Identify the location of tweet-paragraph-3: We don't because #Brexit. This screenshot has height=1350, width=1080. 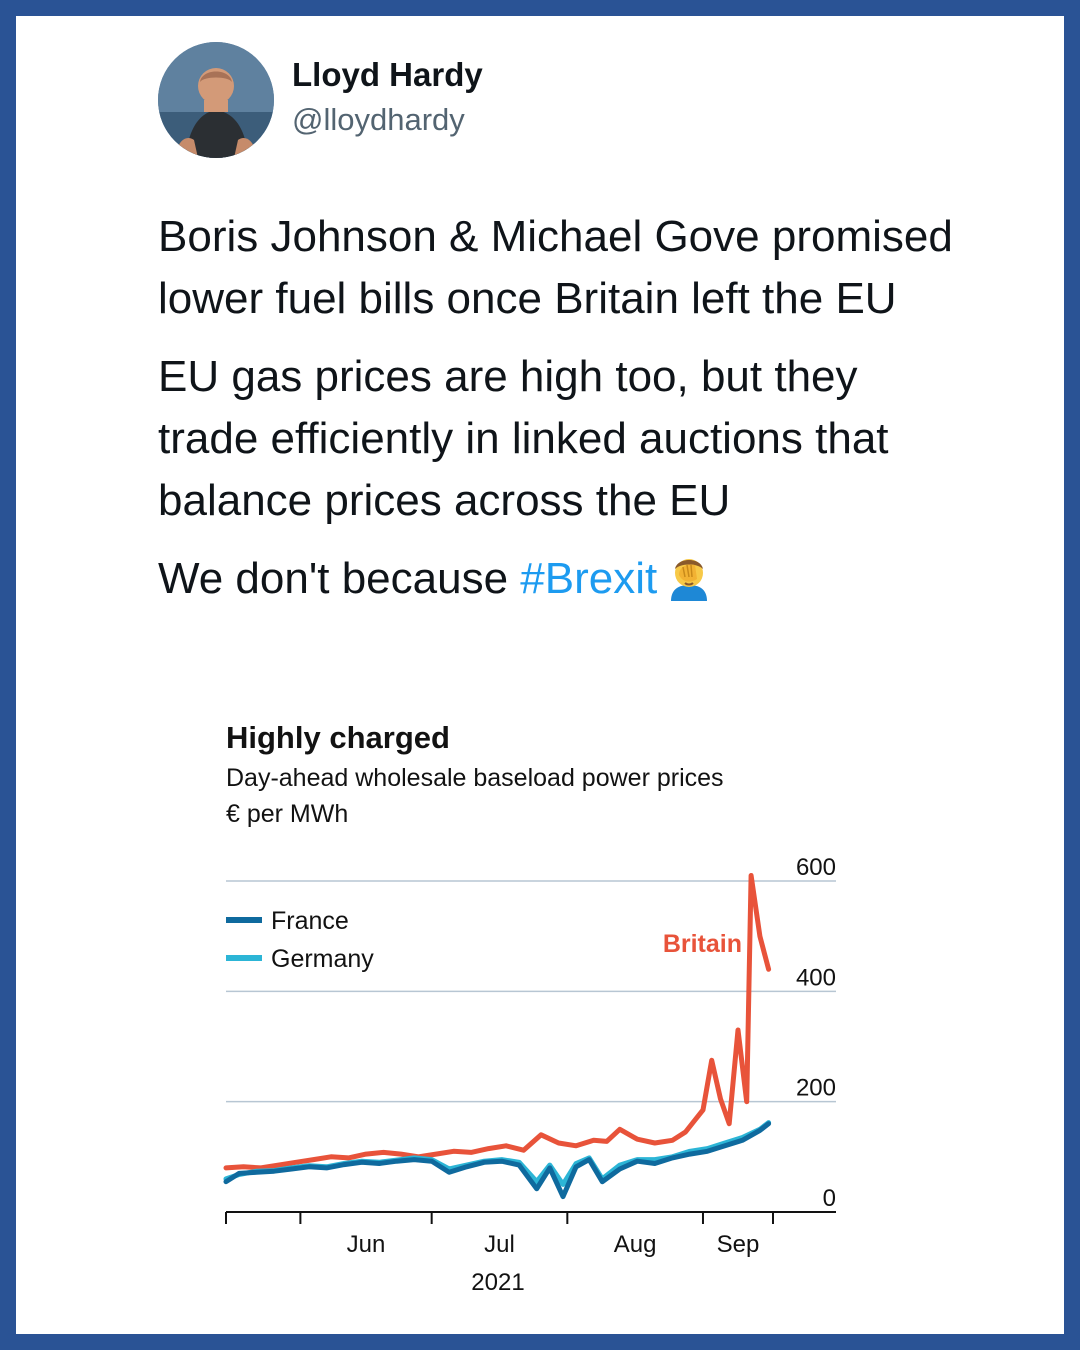
(558, 583).